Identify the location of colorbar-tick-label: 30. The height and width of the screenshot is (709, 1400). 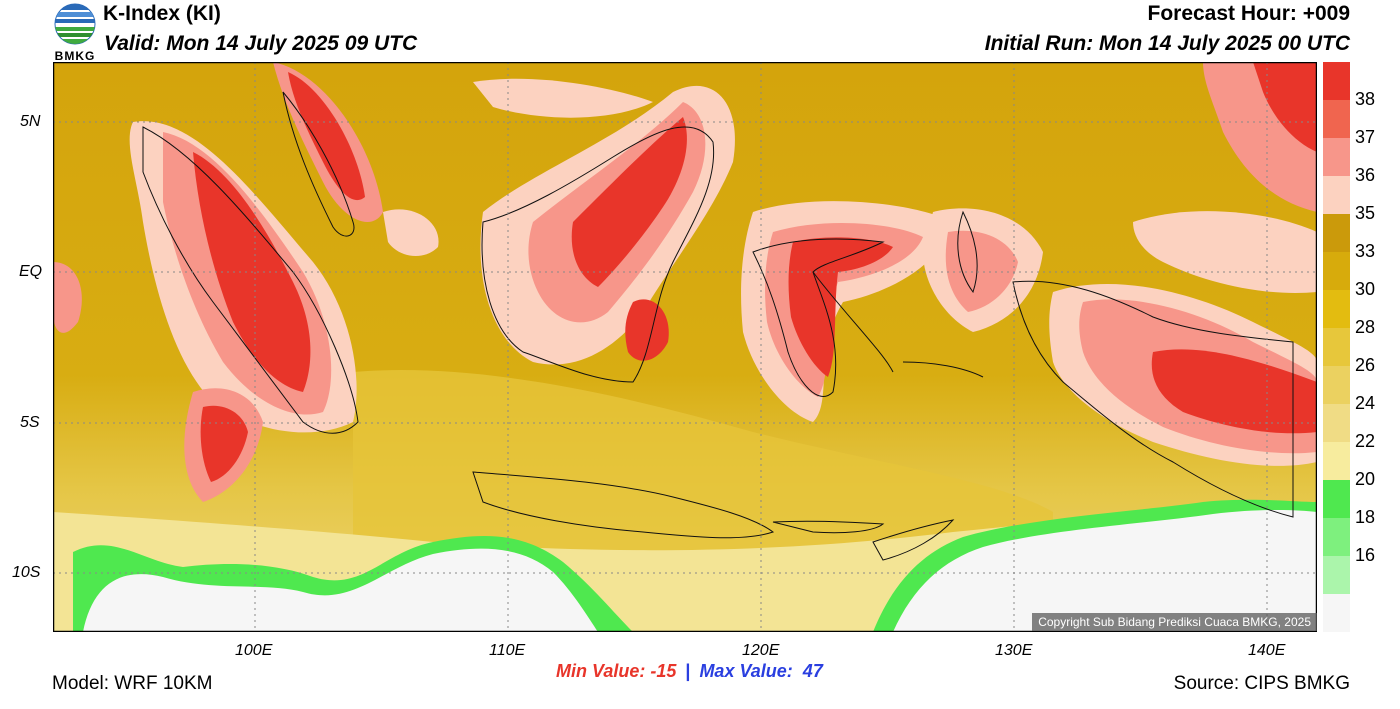
(1365, 289).